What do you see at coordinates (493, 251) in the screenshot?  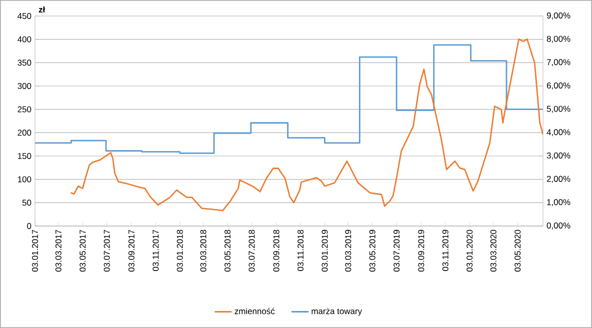 I see `x-tick-label: 03.03.2020` at bounding box center [493, 251].